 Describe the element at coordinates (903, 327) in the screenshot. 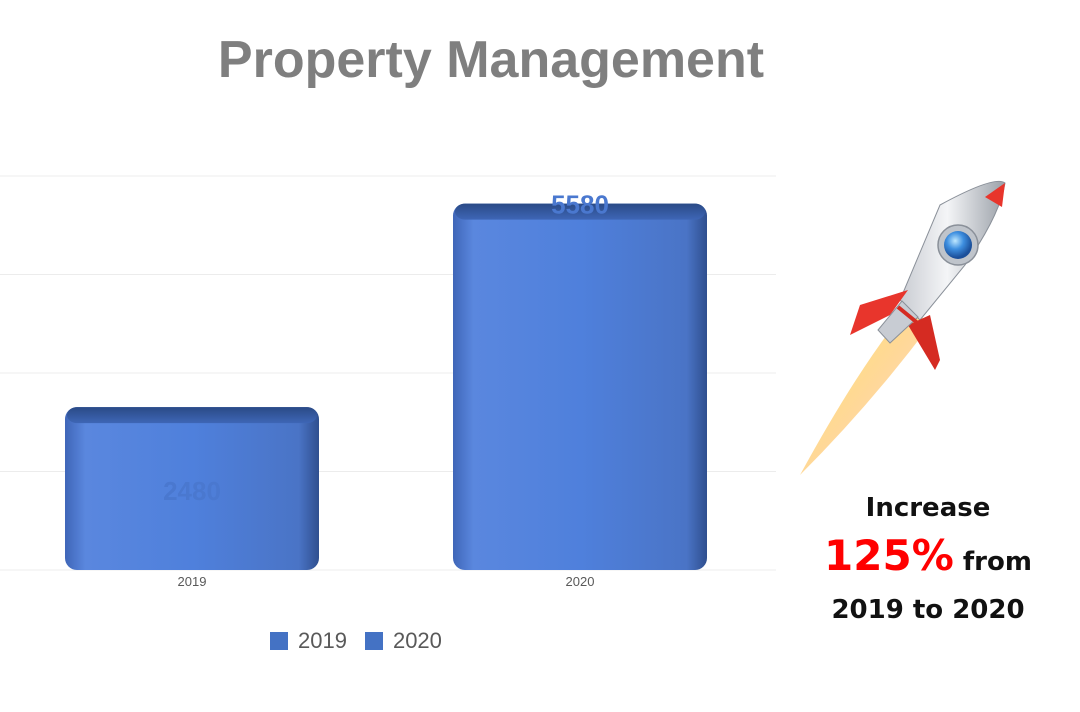

I see `rocket-icon` at that location.